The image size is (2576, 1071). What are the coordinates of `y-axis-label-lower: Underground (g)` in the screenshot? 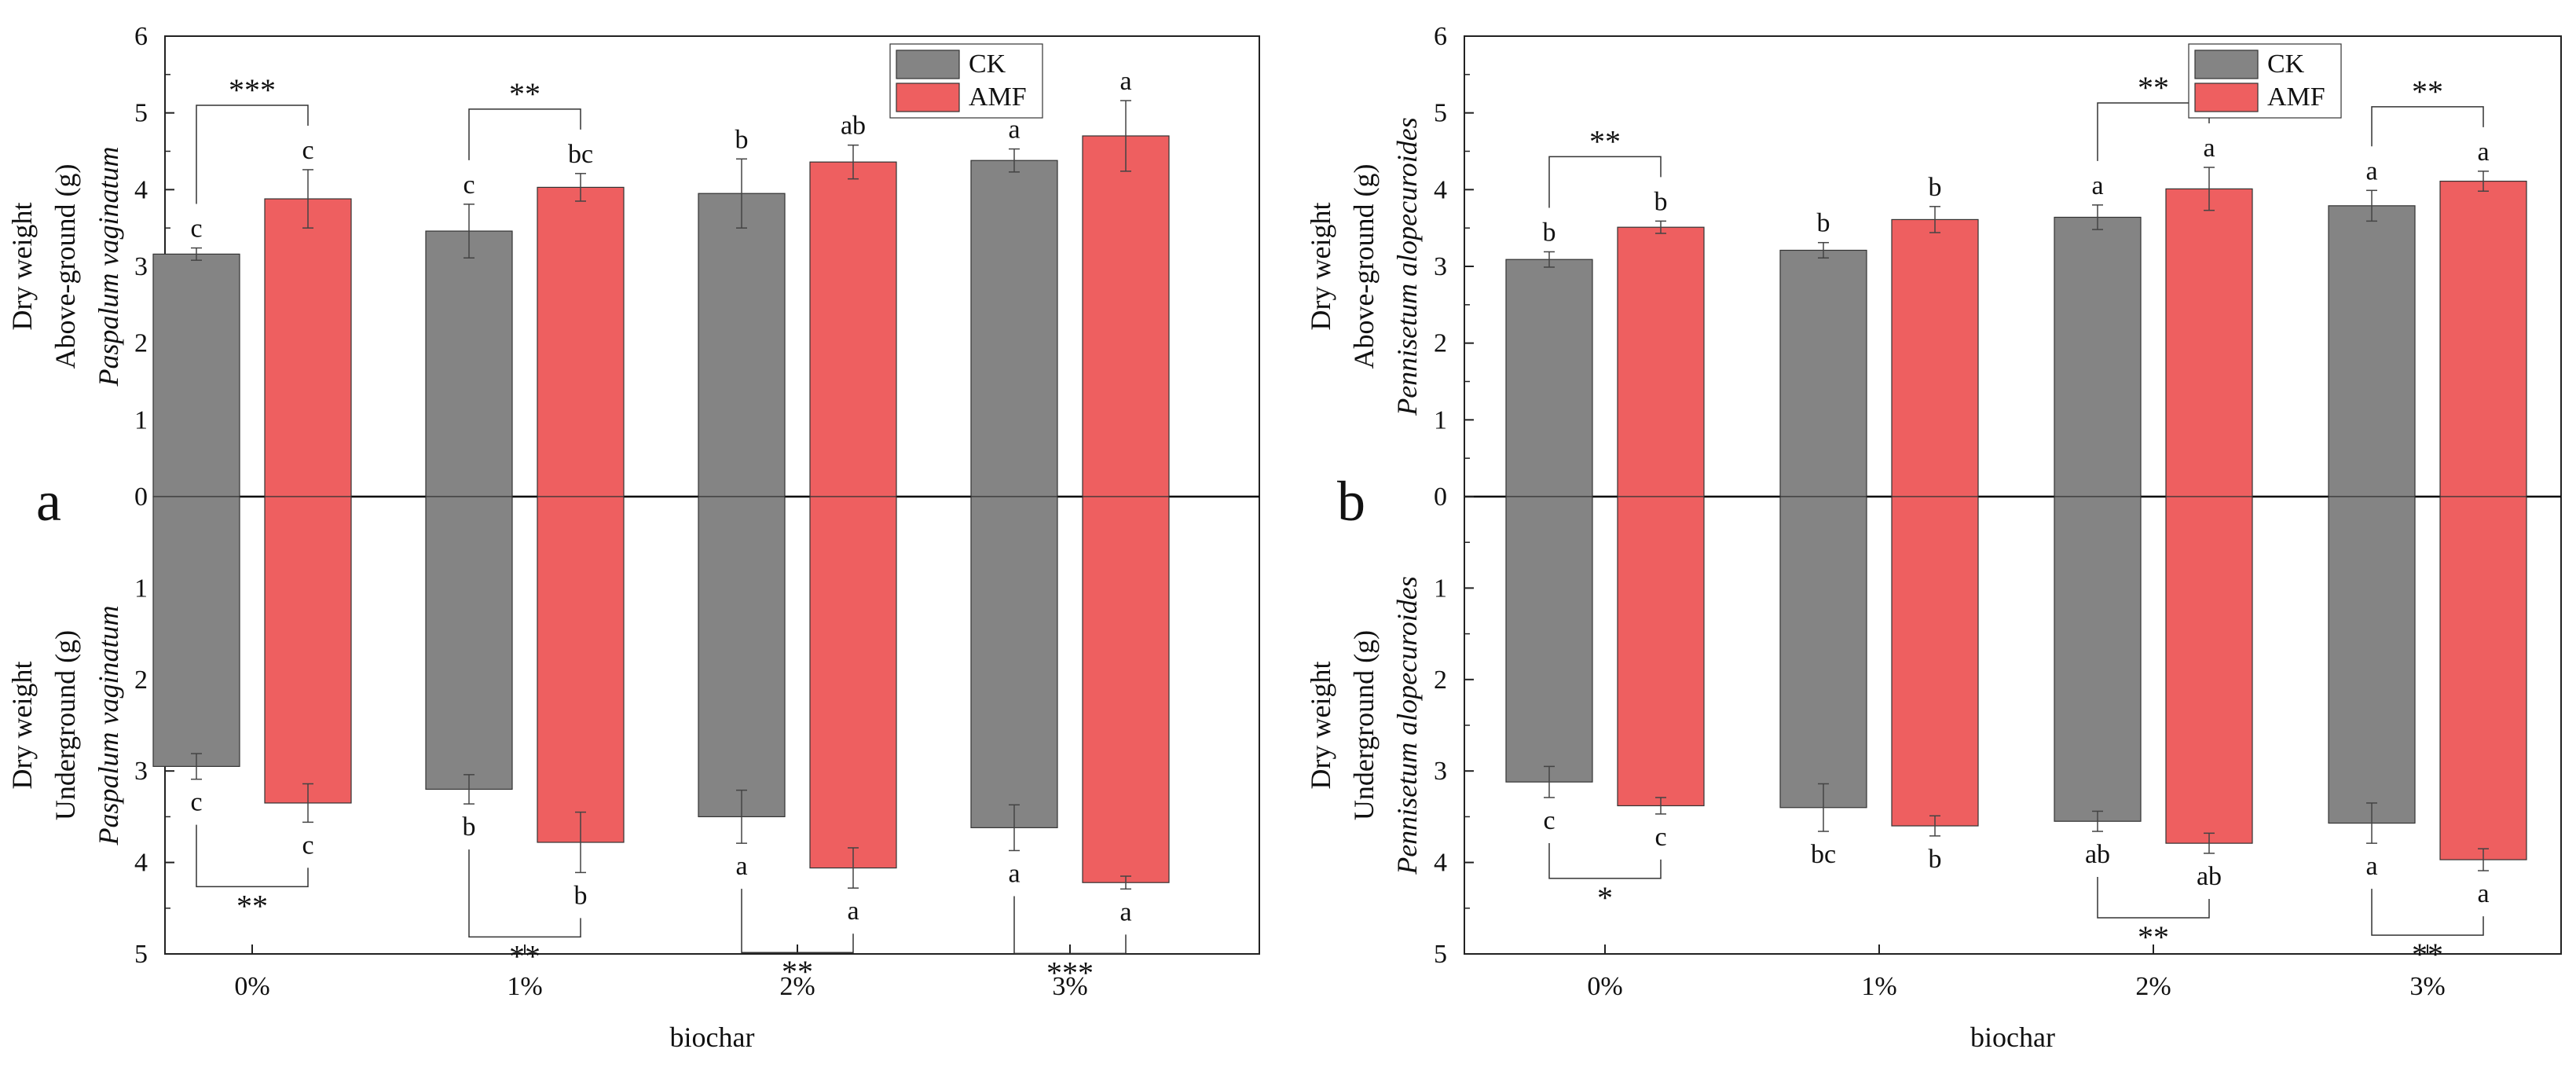 It's located at (1364, 725).